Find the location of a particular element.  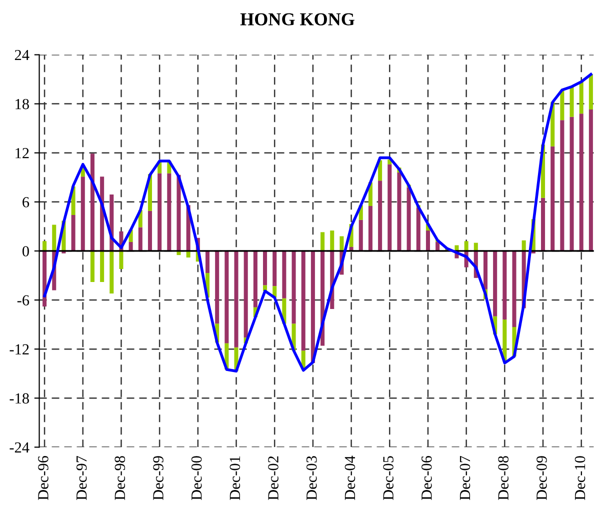

y-tick-label: -6 is located at coordinates (23, 300).